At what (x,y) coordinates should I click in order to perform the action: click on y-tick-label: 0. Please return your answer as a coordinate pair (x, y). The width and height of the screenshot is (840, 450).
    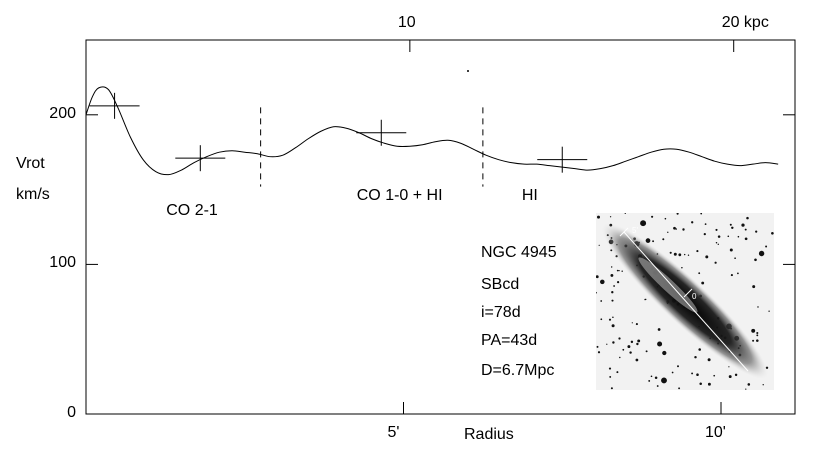
    Looking at the image, I should click on (71, 412).